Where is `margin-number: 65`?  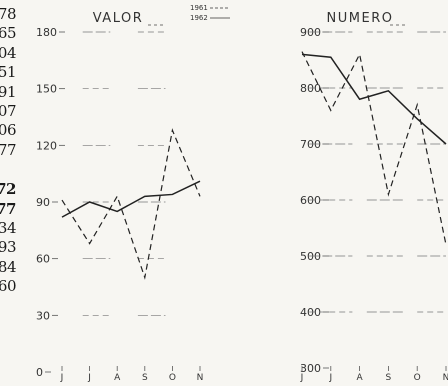
margin-number: 65 is located at coordinates (8, 33).